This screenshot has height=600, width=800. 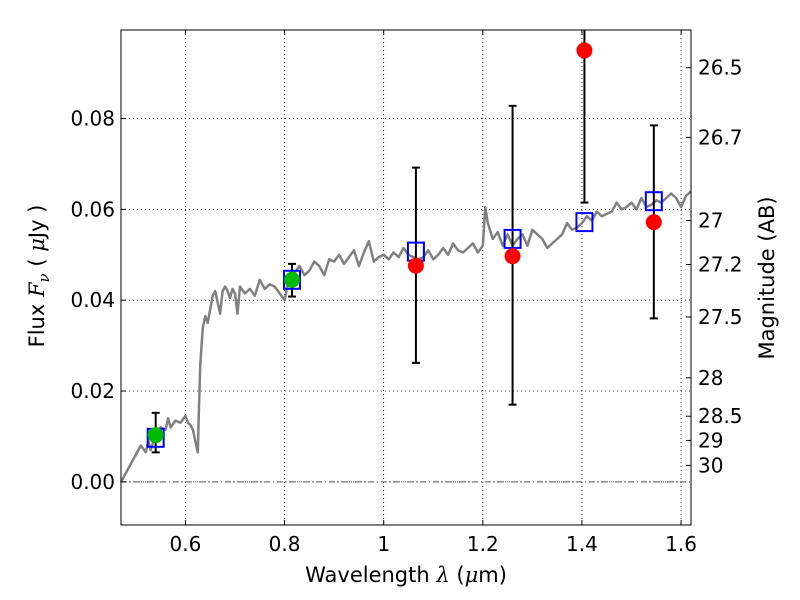 I want to click on x-tick-label: 1.4, so click(x=582, y=544).